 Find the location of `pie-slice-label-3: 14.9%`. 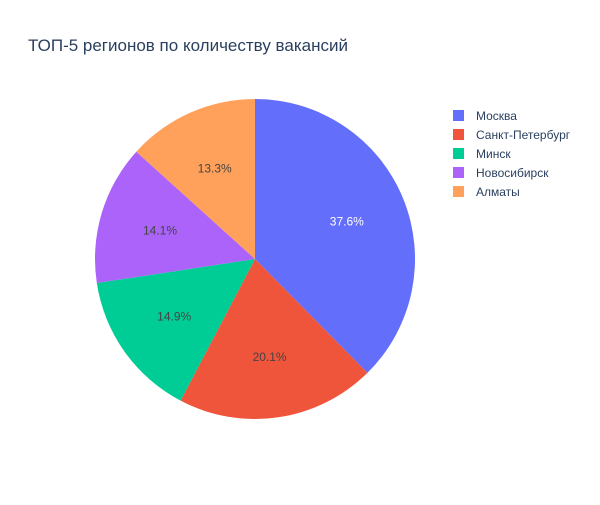

pie-slice-label-3: 14.9% is located at coordinates (174, 317).